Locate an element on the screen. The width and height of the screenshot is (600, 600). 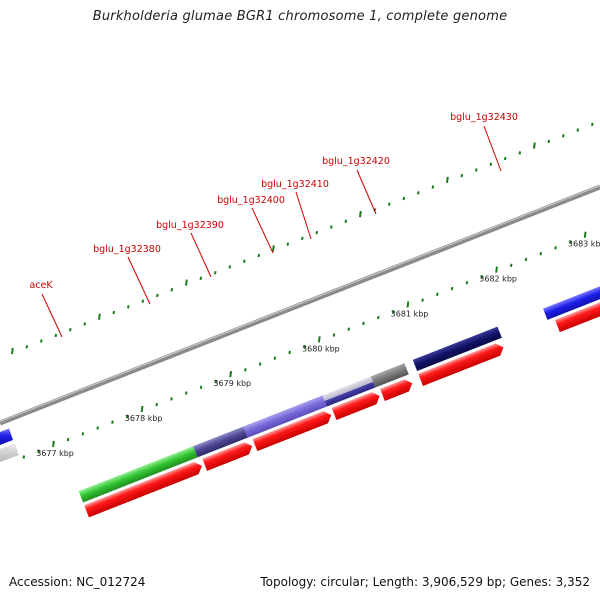
gene-label: aceK is located at coordinates (41, 285).